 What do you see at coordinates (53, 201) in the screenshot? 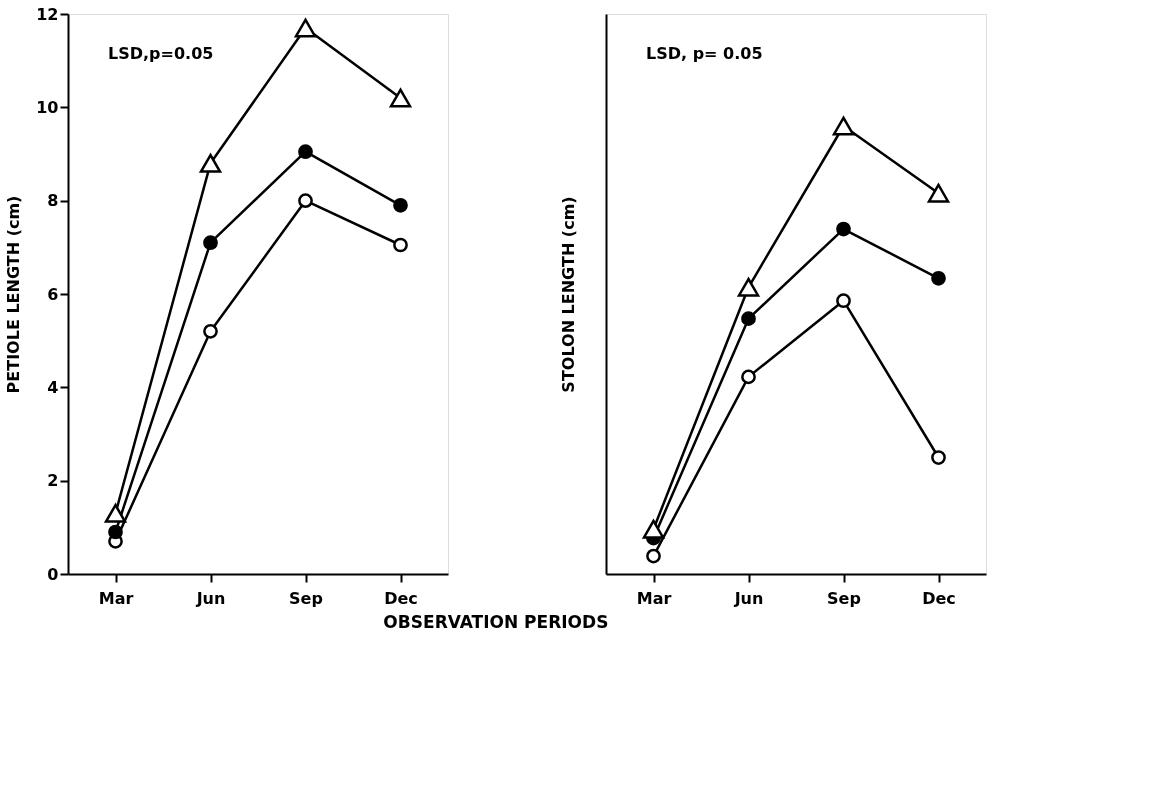
I see `y-tick-label: 8` at bounding box center [53, 201].